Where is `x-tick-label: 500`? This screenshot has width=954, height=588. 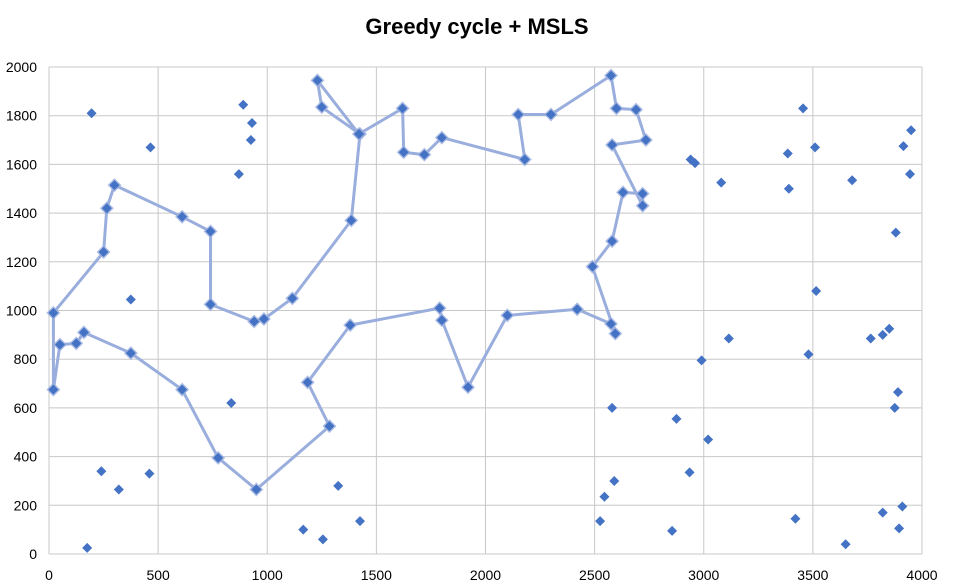 x-tick-label: 500 is located at coordinates (158, 575).